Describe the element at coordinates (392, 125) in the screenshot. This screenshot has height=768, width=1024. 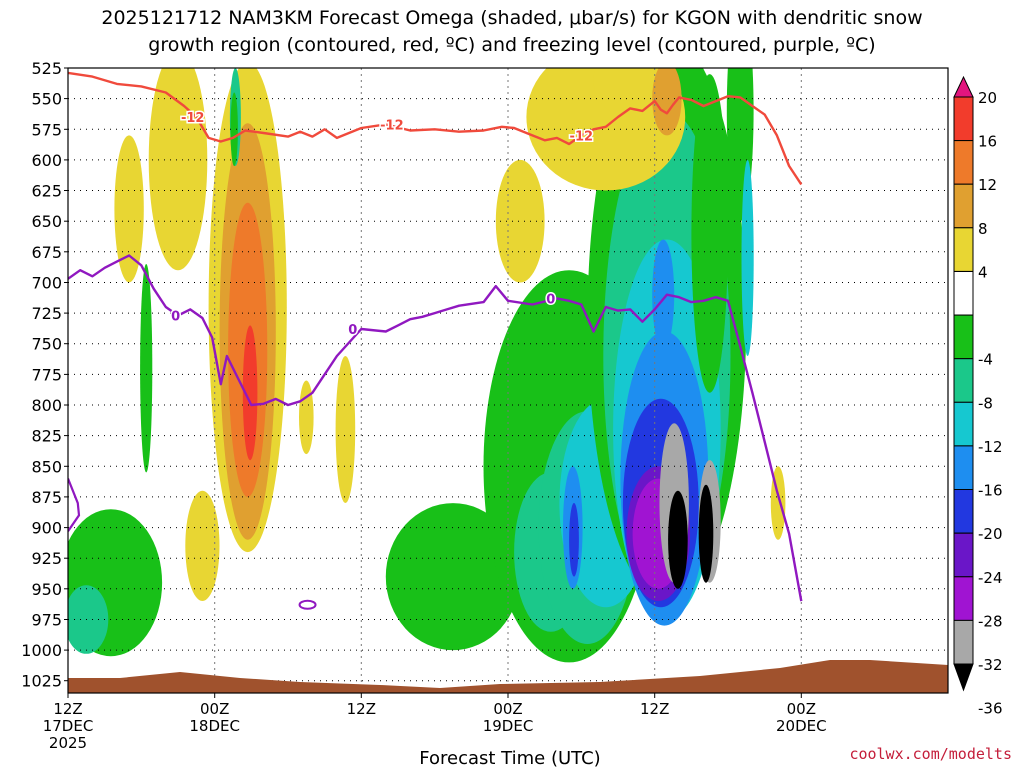
I see `dgz-label-1: -12` at that location.